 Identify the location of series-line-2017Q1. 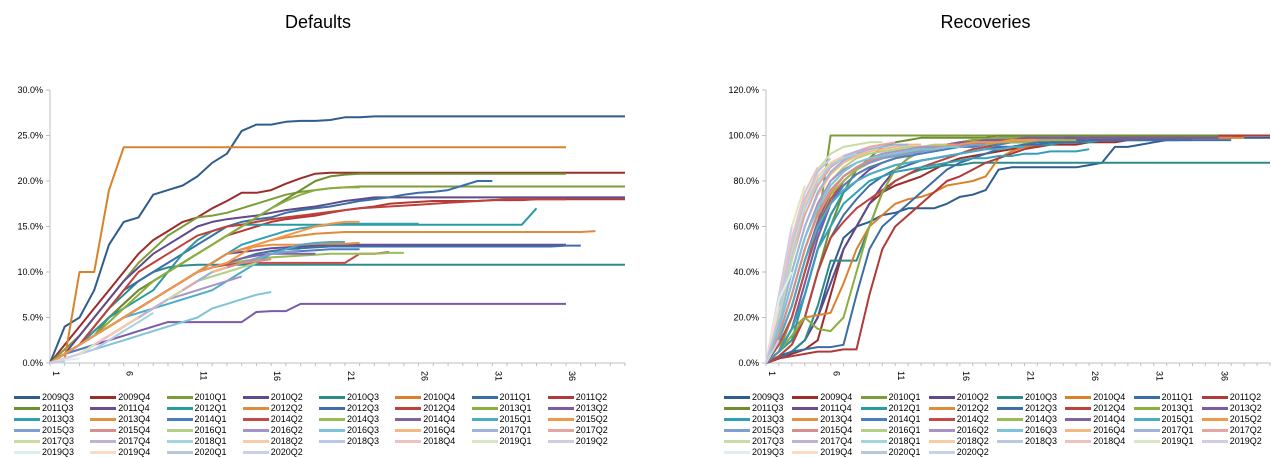
(837, 253).